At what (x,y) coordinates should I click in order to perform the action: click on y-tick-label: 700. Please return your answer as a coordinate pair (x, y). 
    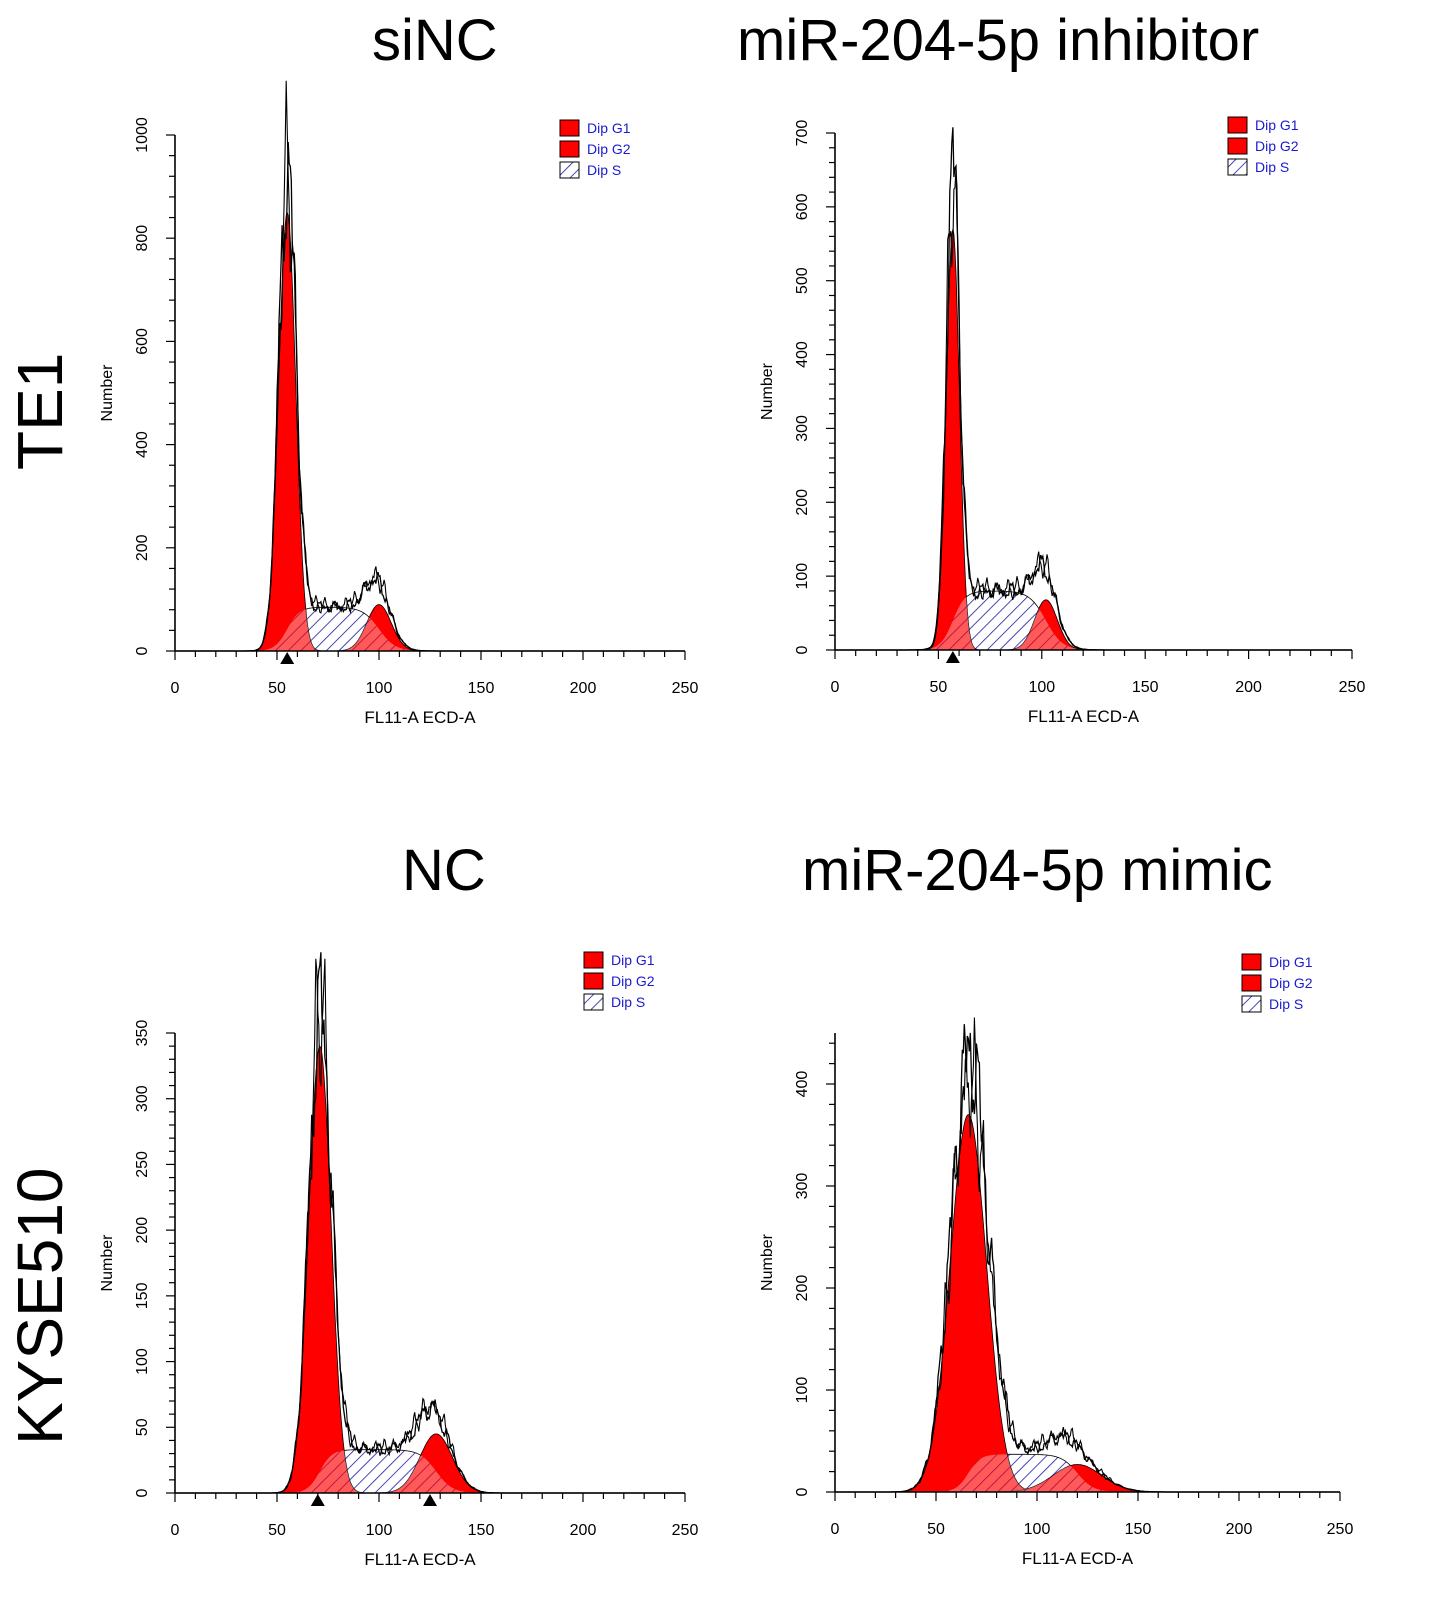
    Looking at the image, I should click on (802, 133).